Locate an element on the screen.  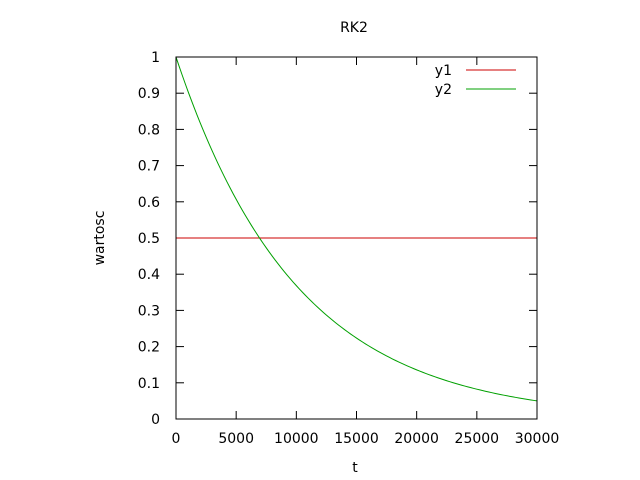
y-tick-label: 0.1 is located at coordinates (149, 384).